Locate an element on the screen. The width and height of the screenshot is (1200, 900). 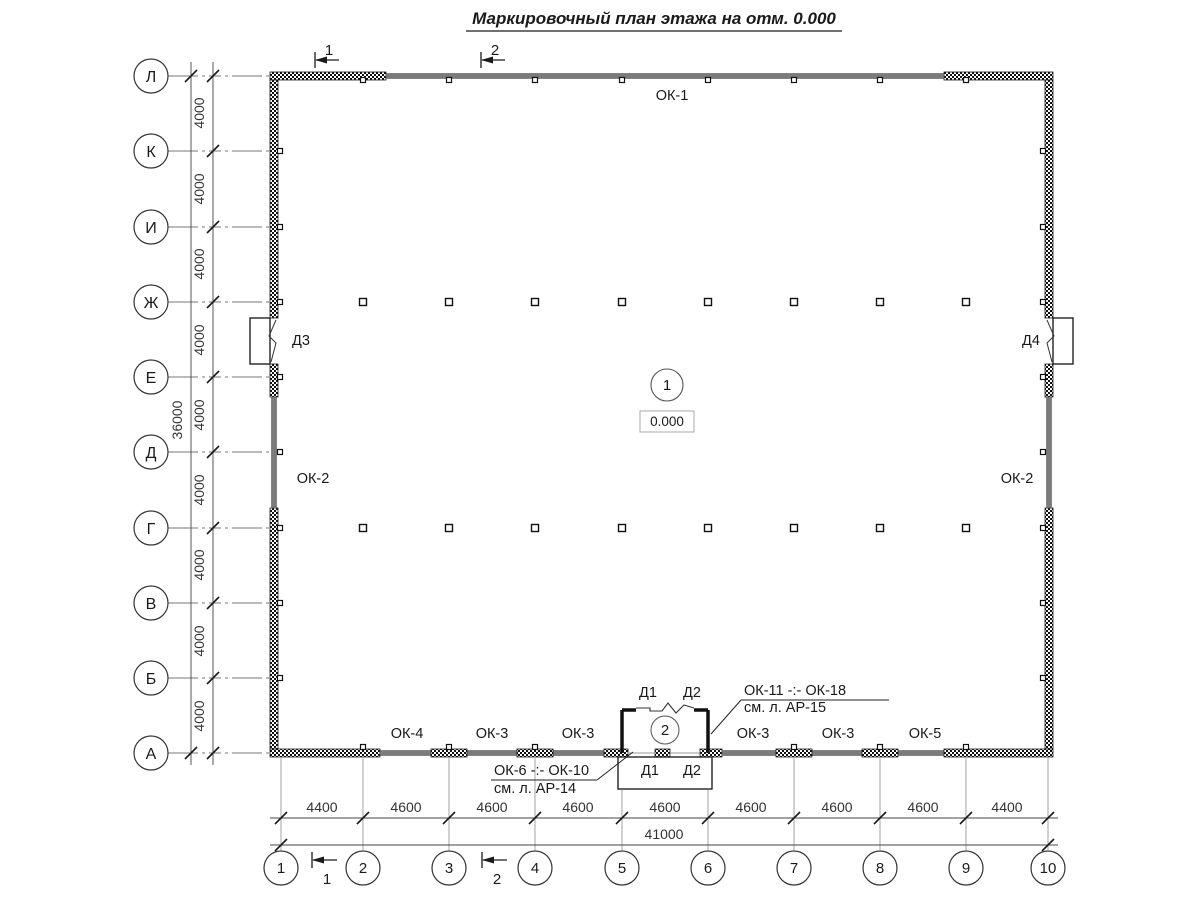
callout-lower-windows: ОК-6 -:- ОК-10 см. л. АР-14 is located at coordinates (562, 774).